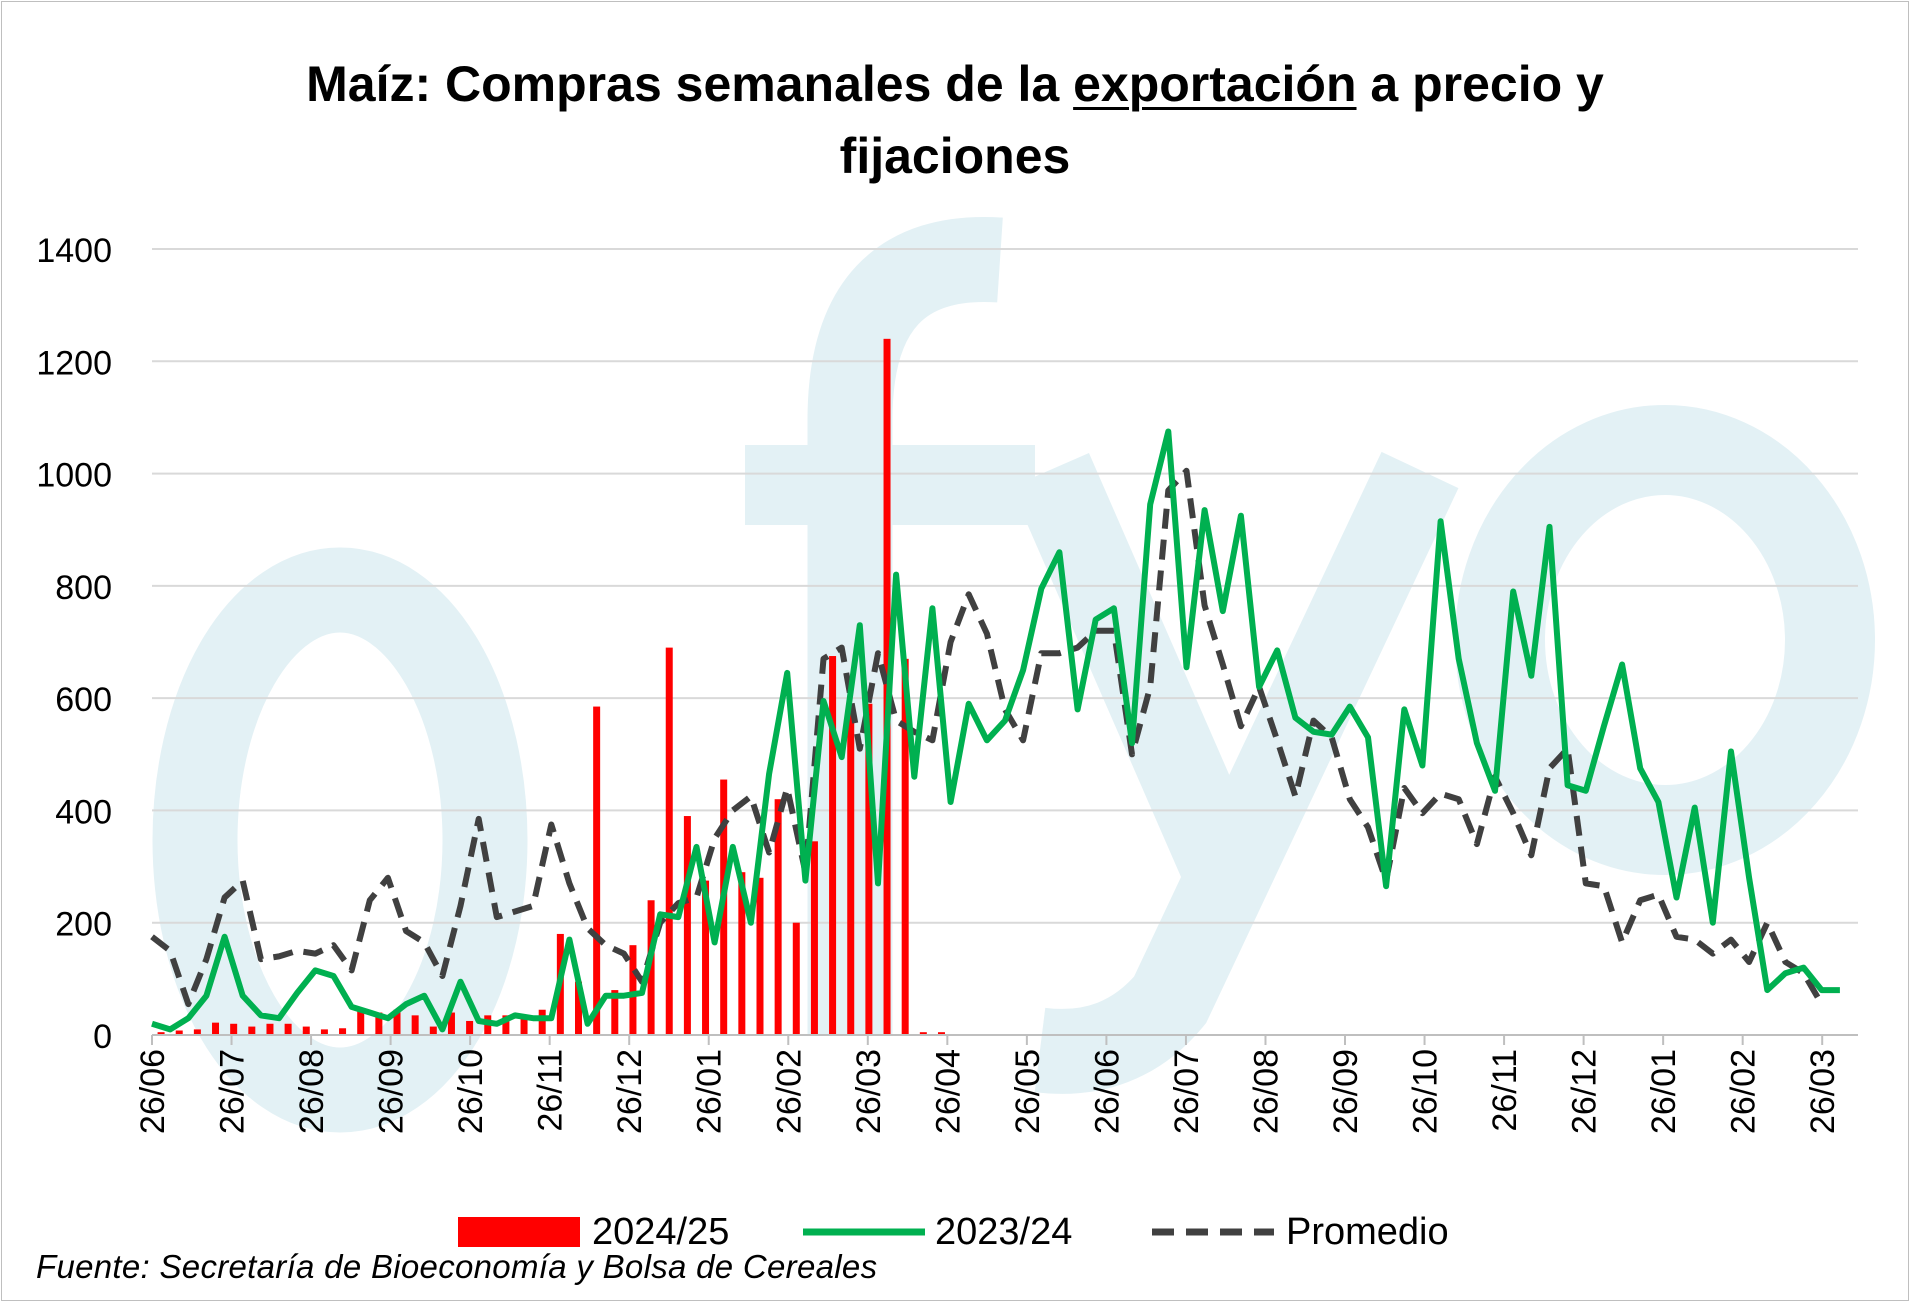 The image size is (1910, 1302). What do you see at coordinates (690, 84) in the screenshot?
I see `title-part-1: Maíz: Compras semanales de la` at bounding box center [690, 84].